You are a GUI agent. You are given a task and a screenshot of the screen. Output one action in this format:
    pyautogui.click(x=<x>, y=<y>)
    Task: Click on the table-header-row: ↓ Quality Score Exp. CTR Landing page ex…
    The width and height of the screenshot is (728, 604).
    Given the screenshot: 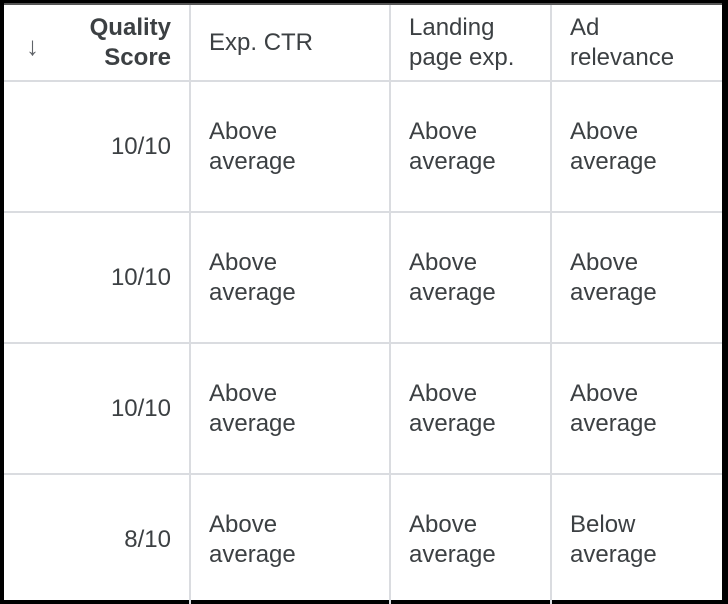 What is the action you would take?
    pyautogui.click(x=363, y=43)
    